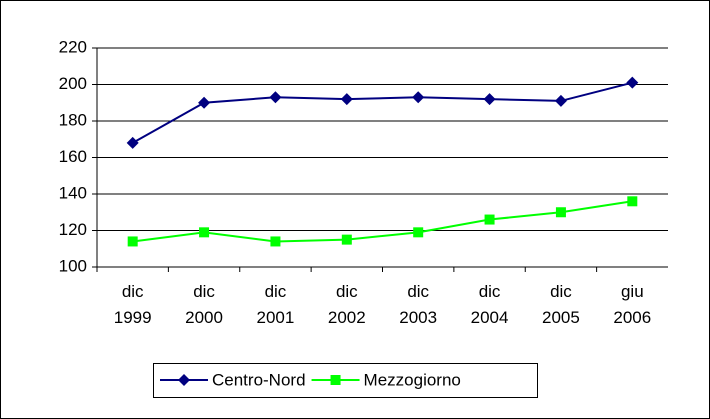  Describe the element at coordinates (73, 46) in the screenshot. I see `y-tick-label: 220` at that location.